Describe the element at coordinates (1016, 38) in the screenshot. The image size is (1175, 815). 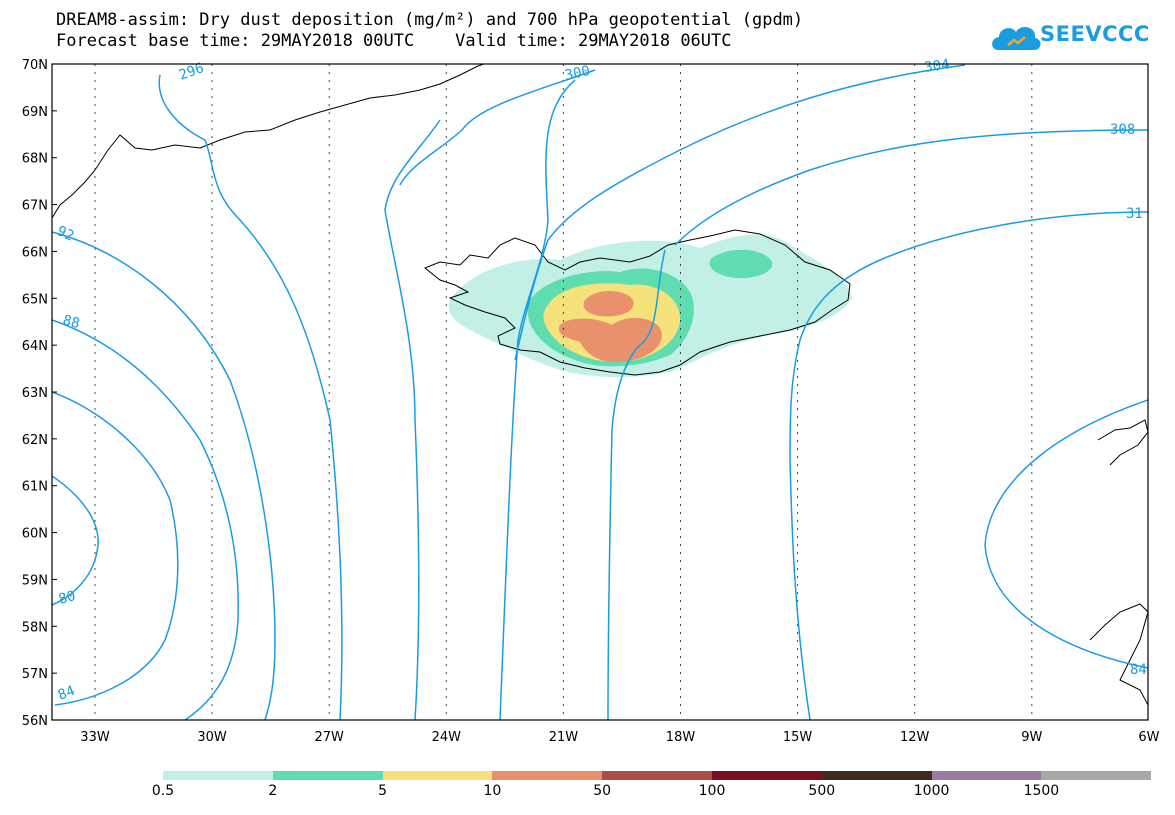
I see `cloud-icon` at that location.